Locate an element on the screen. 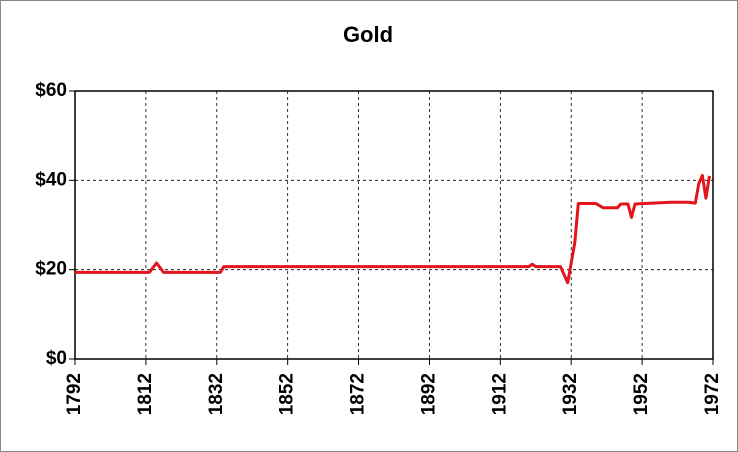 Image resolution: width=738 pixels, height=452 pixels. y-tick-label: $0 is located at coordinates (56, 358).